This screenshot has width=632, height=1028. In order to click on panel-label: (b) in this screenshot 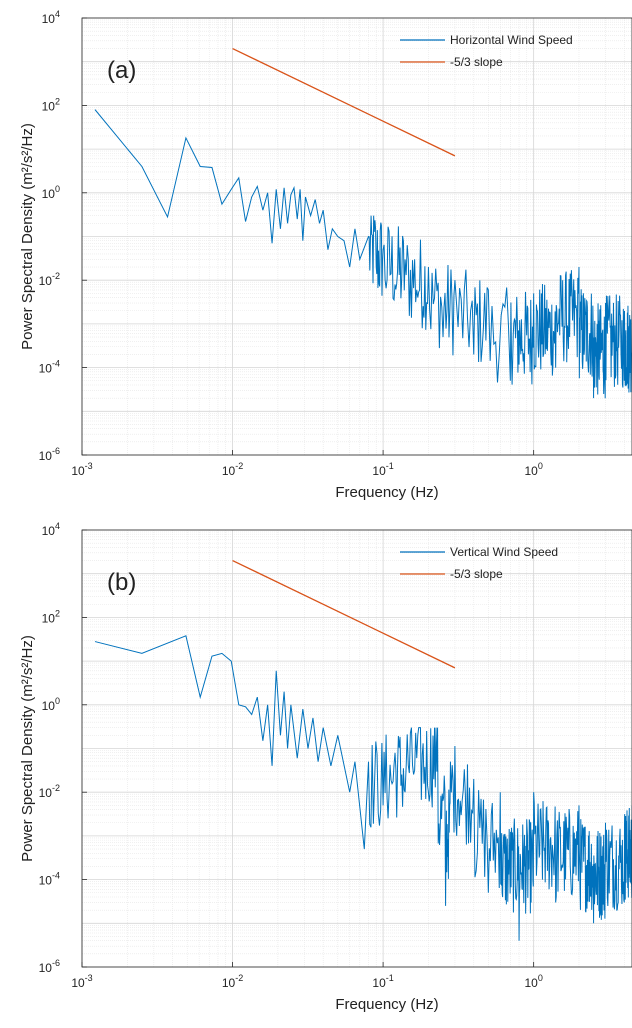, I will do `click(121, 582)`.